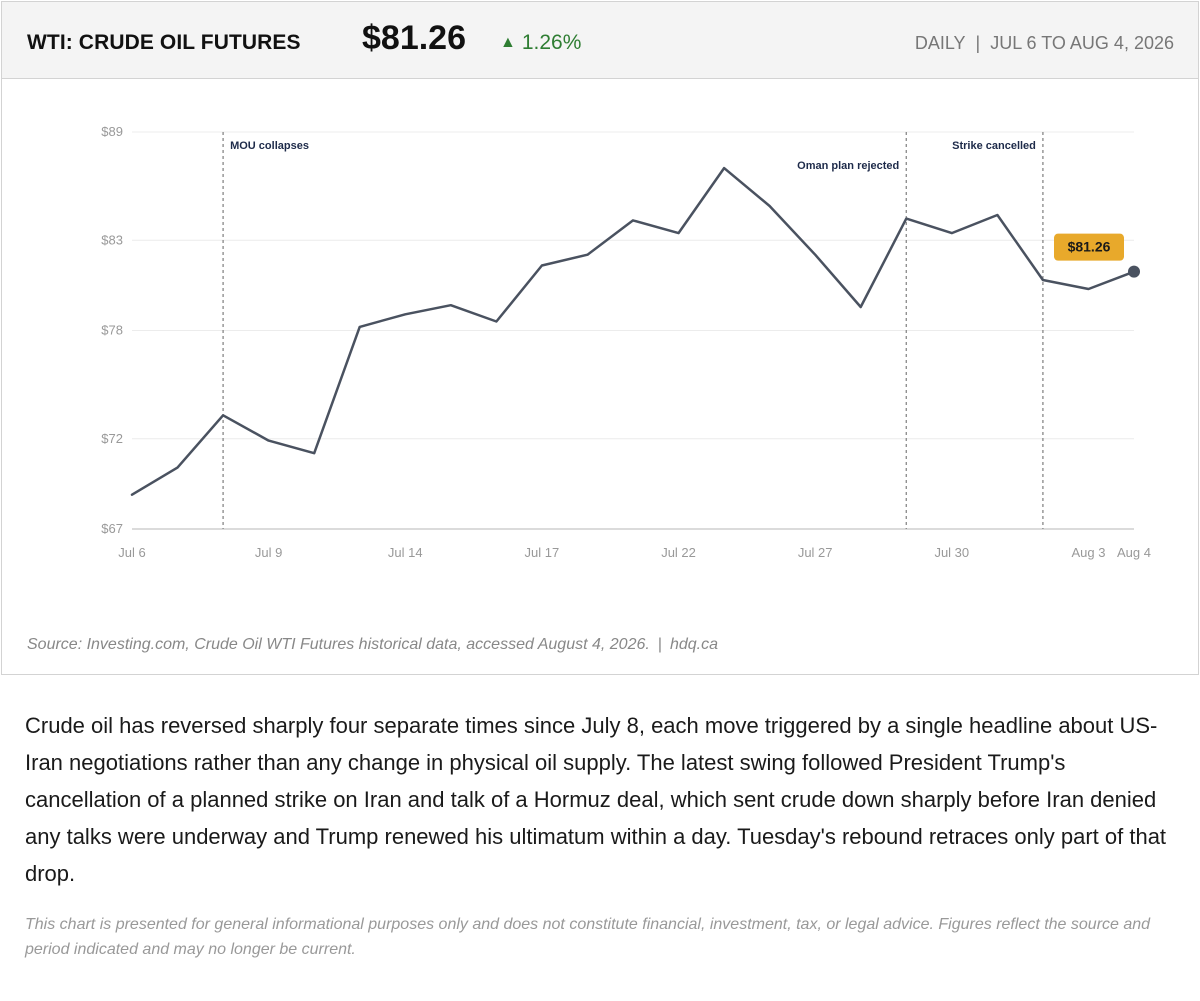  What do you see at coordinates (131, 552) in the screenshot?
I see `x-tick-label: Jul 6` at bounding box center [131, 552].